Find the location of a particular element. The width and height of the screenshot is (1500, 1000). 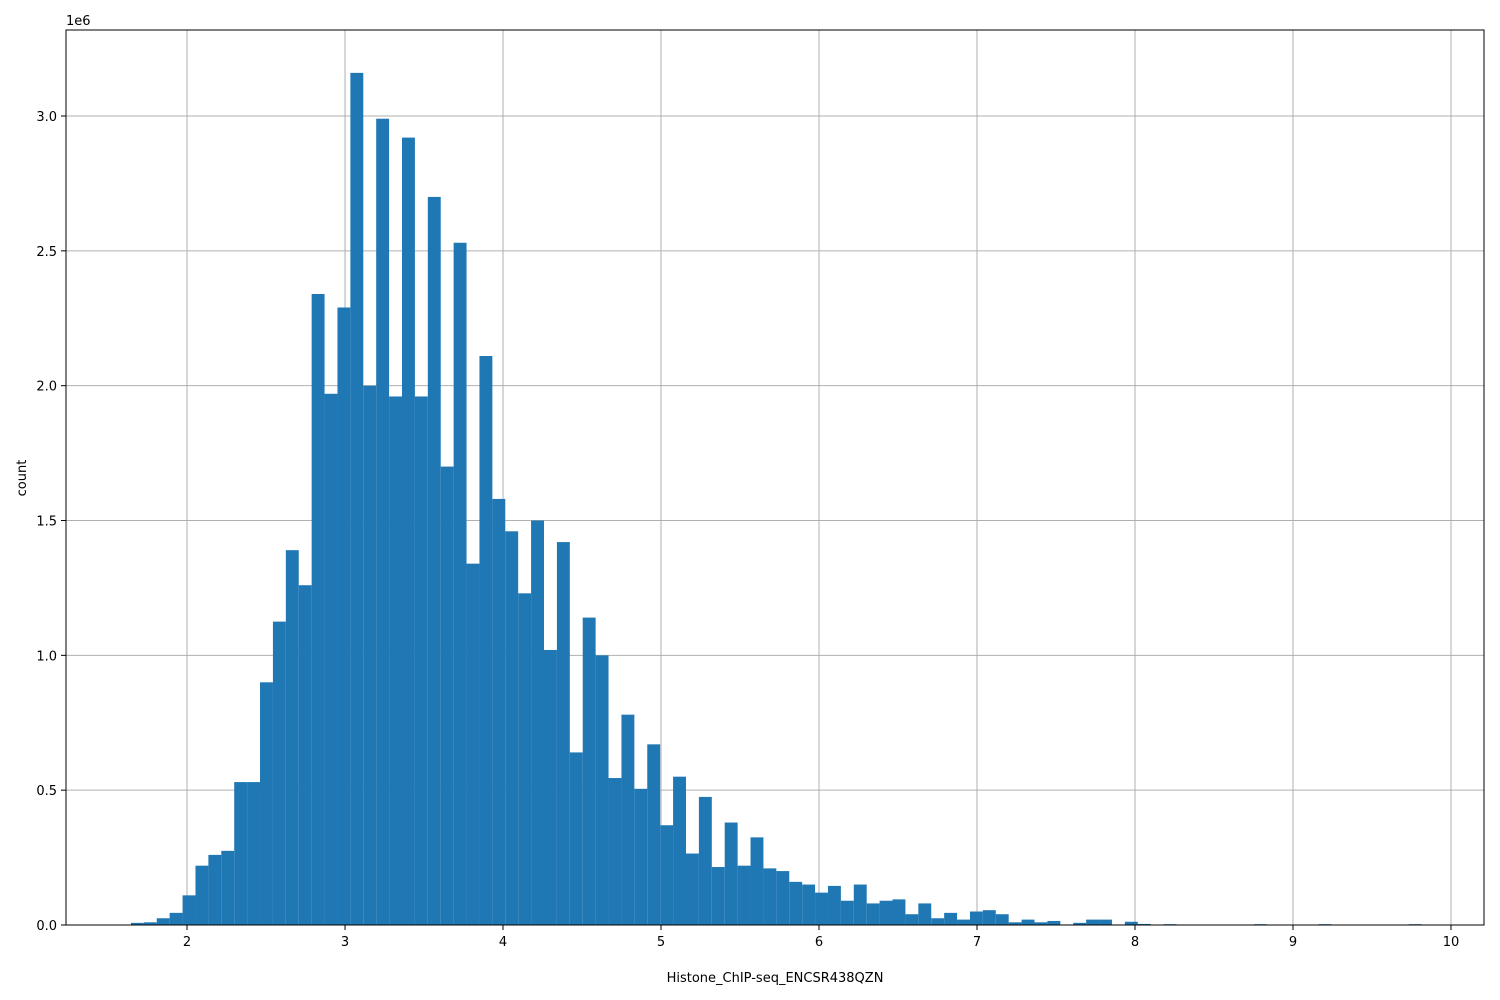

y-offset-label: 1e6 is located at coordinates (78, 21).